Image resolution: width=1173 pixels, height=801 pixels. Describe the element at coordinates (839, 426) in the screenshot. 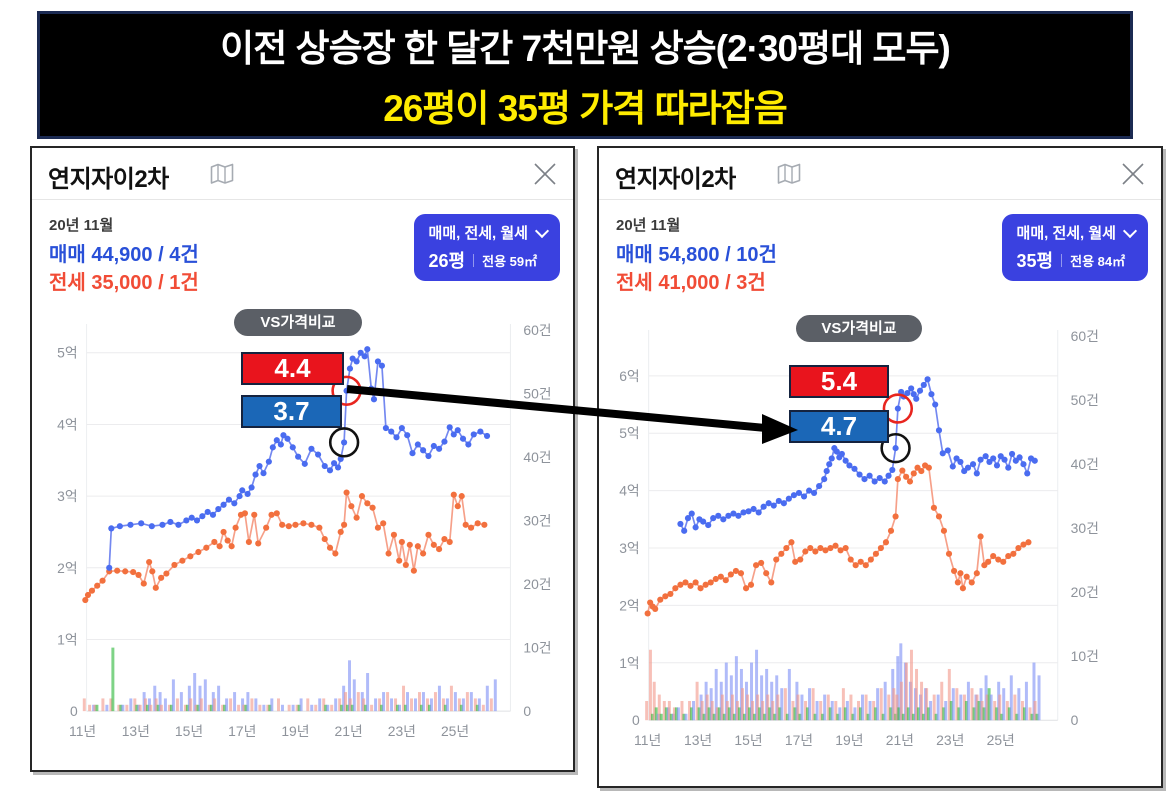

I see `price-before-badge: 4.7` at that location.